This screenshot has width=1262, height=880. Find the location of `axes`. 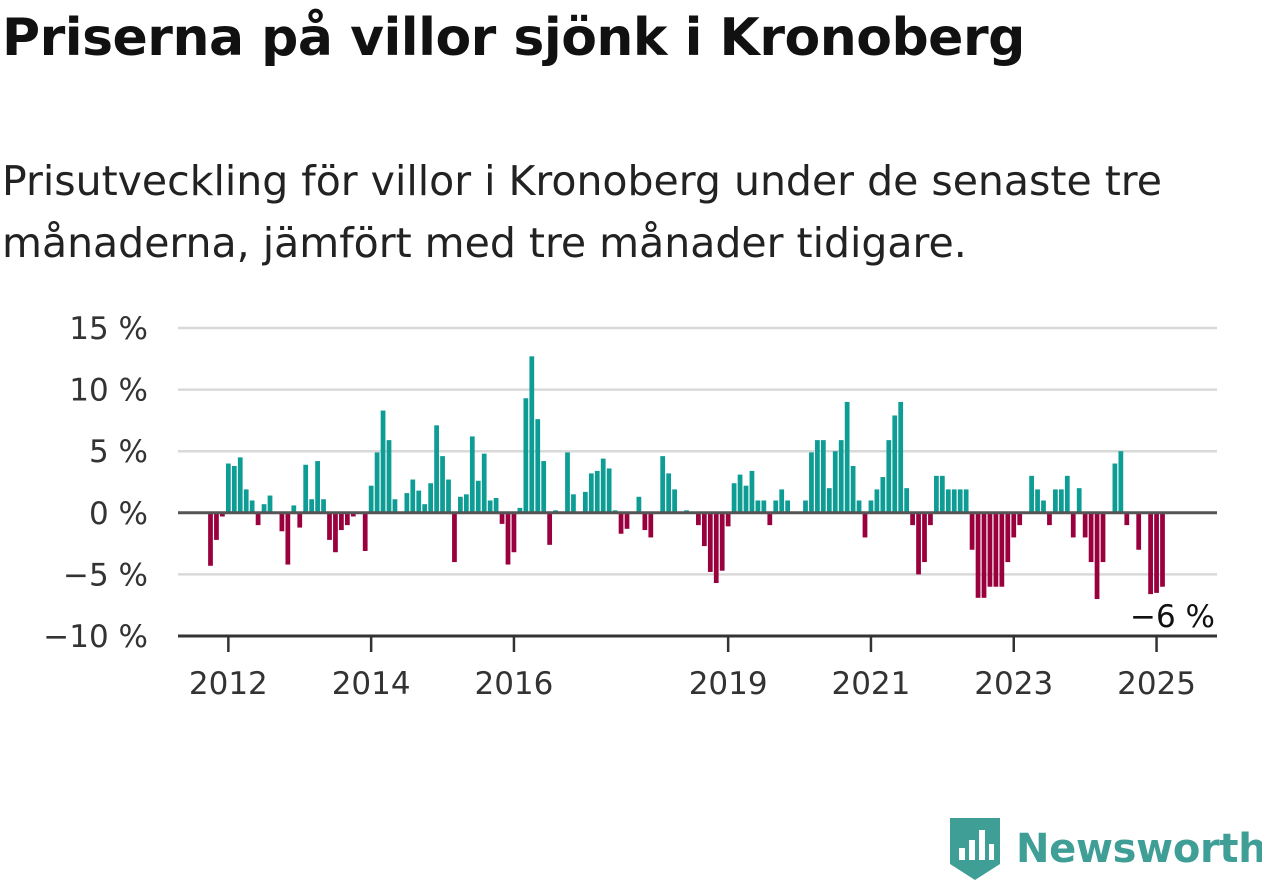

axes is located at coordinates (697, 581).